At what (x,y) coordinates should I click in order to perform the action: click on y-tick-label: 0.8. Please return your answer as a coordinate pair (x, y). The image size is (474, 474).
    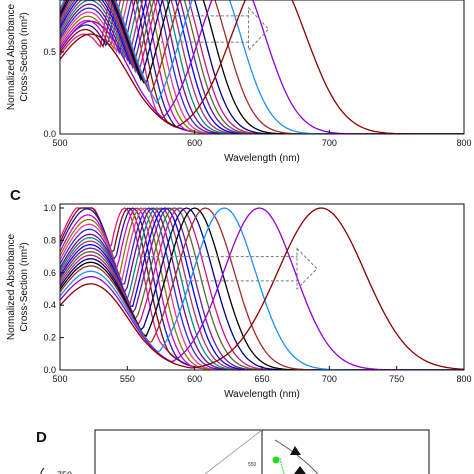
    Looking at the image, I should click on (49, 240).